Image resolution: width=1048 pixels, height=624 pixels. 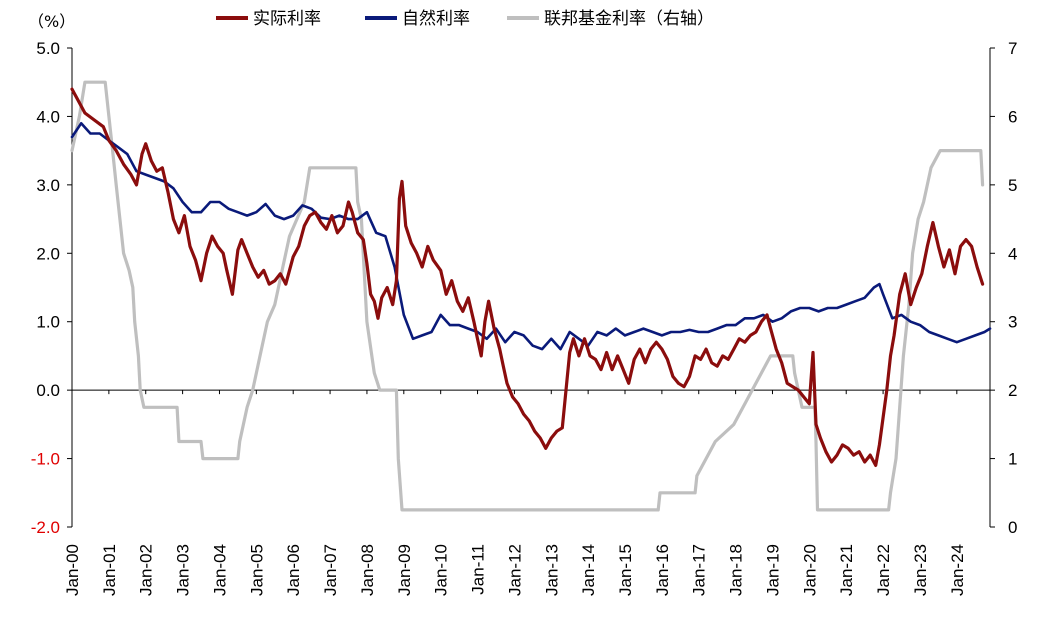 What do you see at coordinates (109, 570) in the screenshot?
I see `x-tick-label: Jan-01` at bounding box center [109, 570].